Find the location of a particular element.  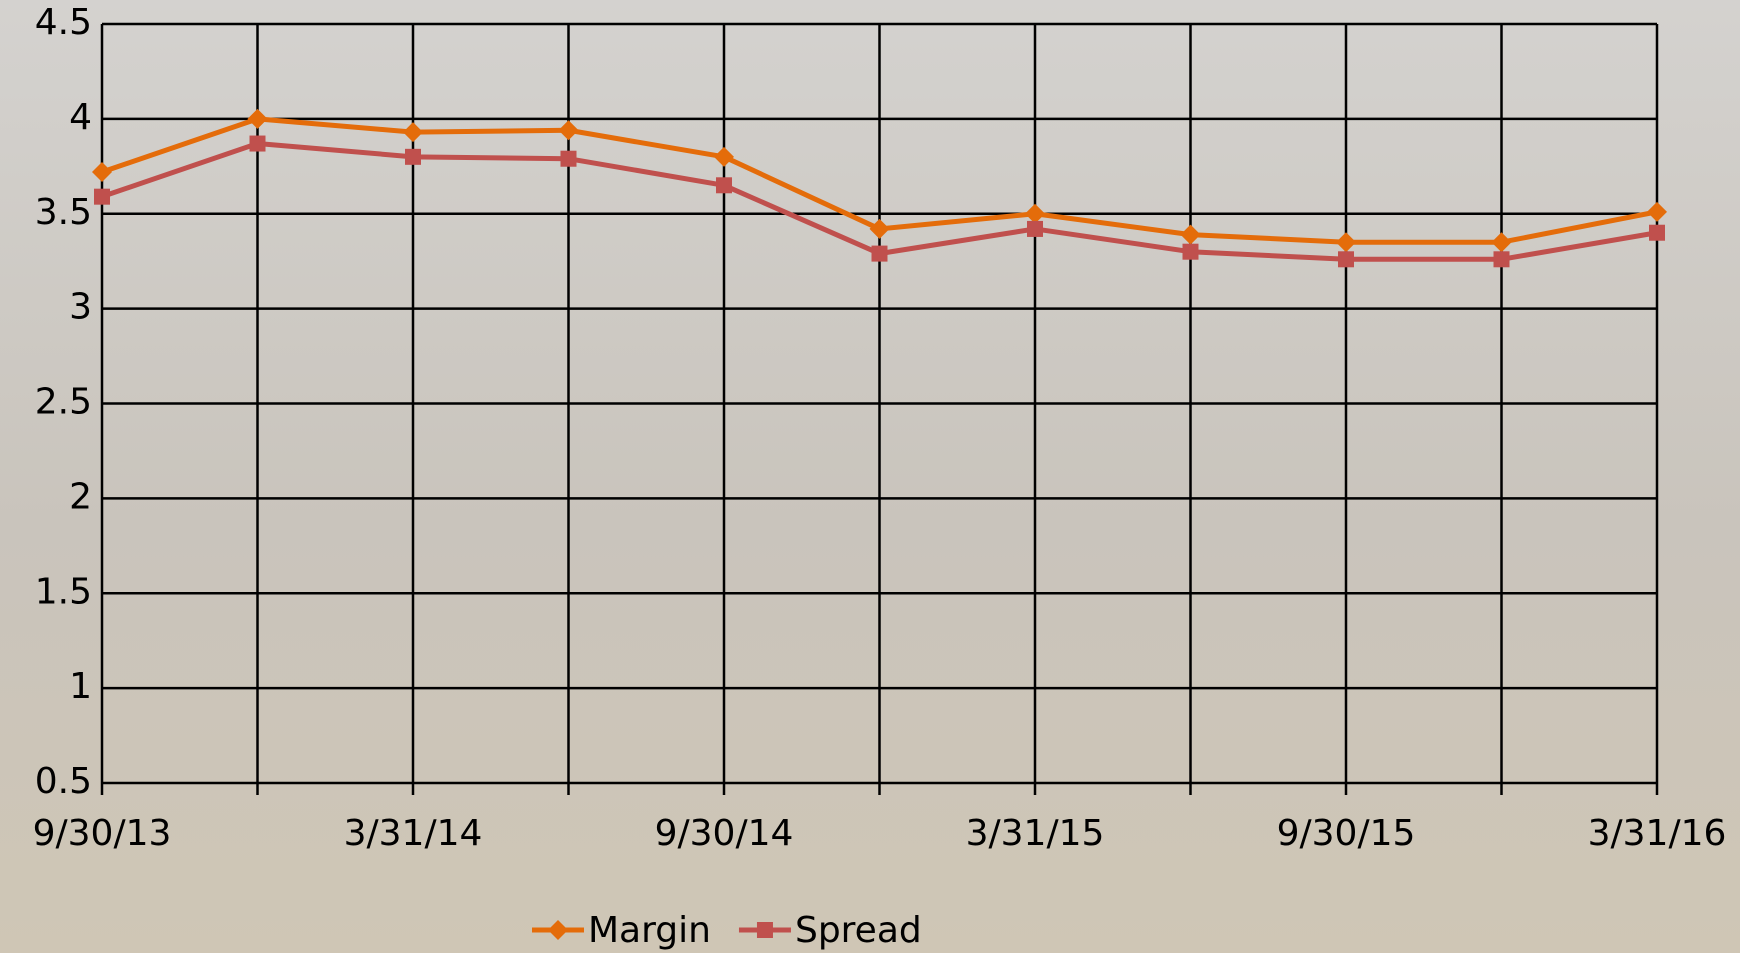

y-tick-label: 1.5 is located at coordinates (63, 591).